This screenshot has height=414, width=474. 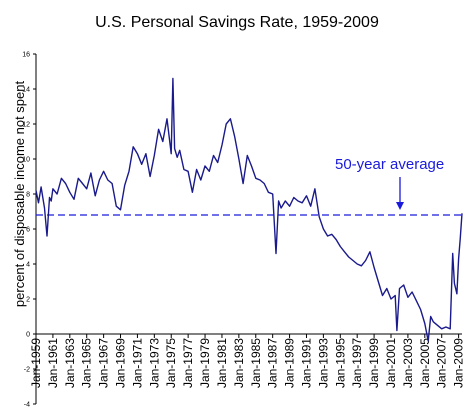 What do you see at coordinates (87, 363) in the screenshot?
I see `x-tick-label: Jan-1965` at bounding box center [87, 363].